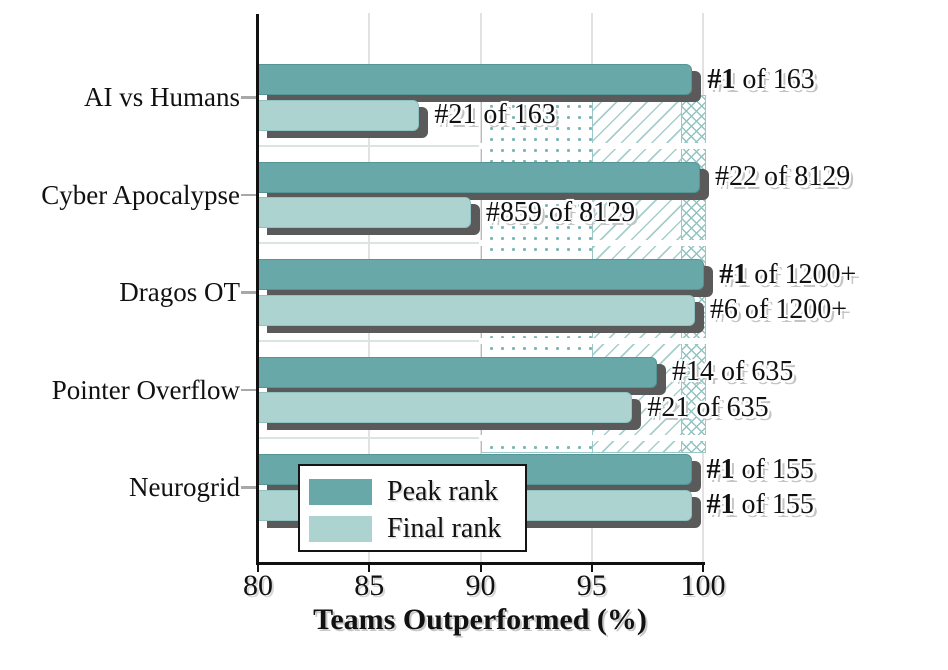 Image resolution: width=948 pixels, height=670 pixels. I want to click on bar-value-label-final-4: #1 of 155, so click(760, 505).